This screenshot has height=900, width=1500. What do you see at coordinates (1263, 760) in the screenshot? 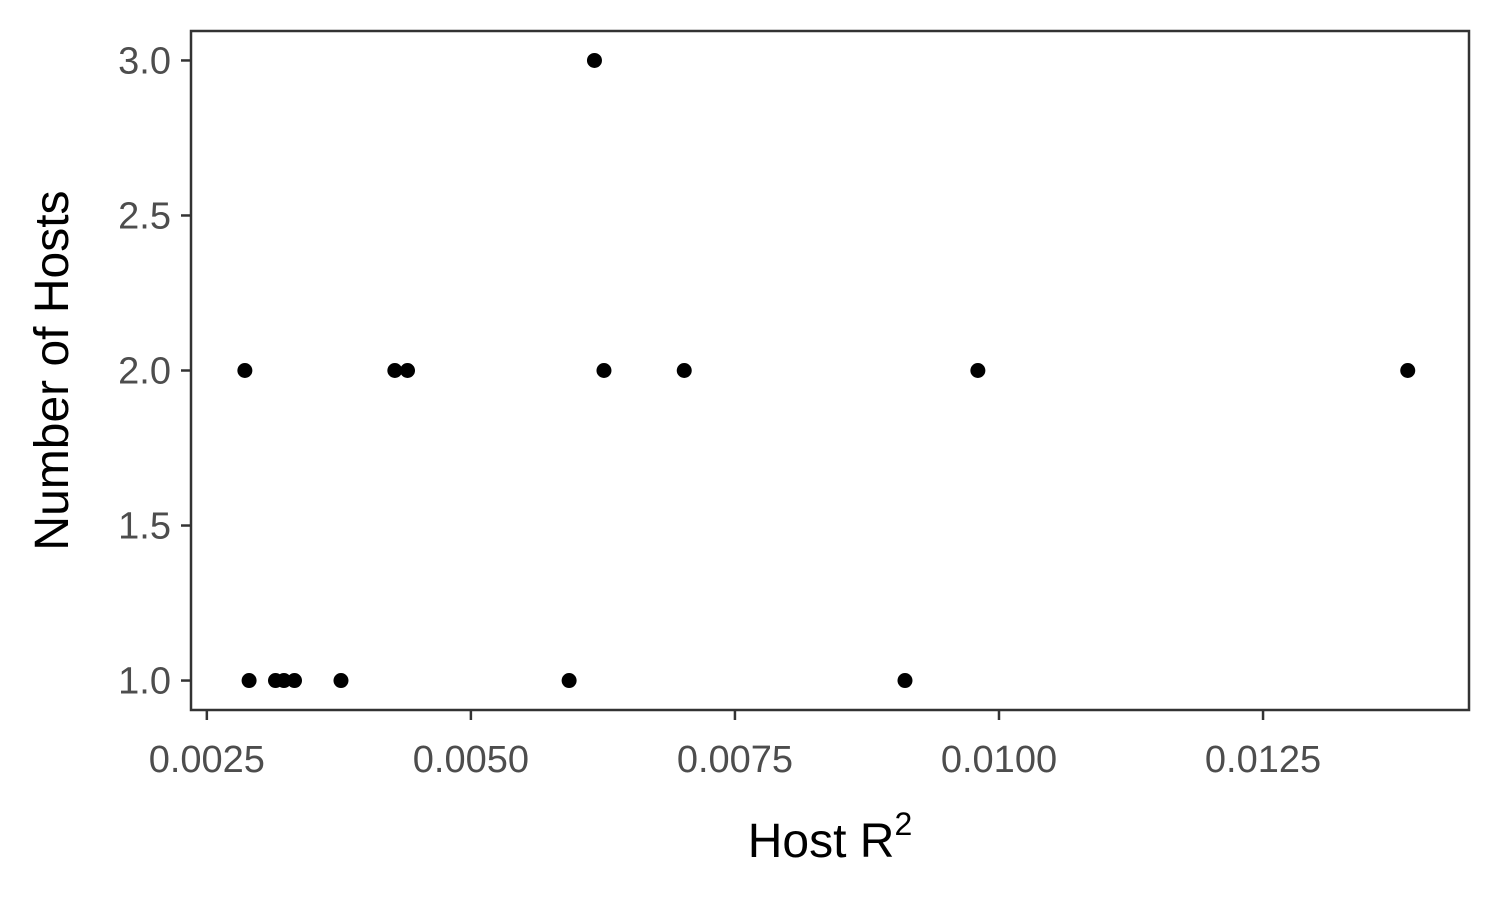
I see `x-tick-label: 0.0125` at bounding box center [1263, 760].